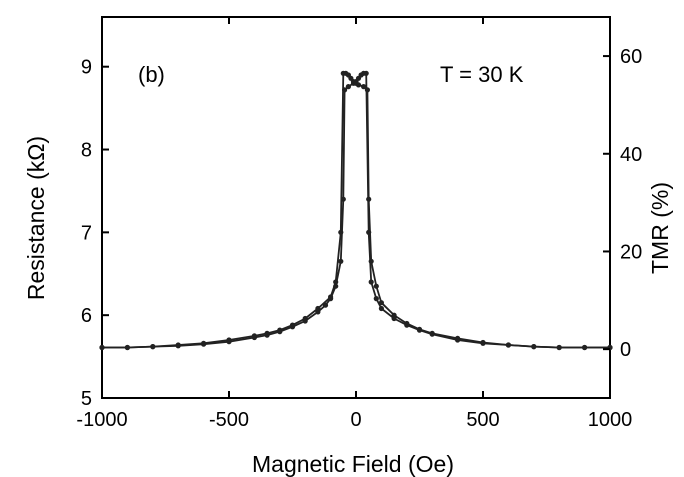 The height and width of the screenshot is (477, 684). What do you see at coordinates (86, 151) in the screenshot?
I see `y-tick-label: 8` at bounding box center [86, 151].